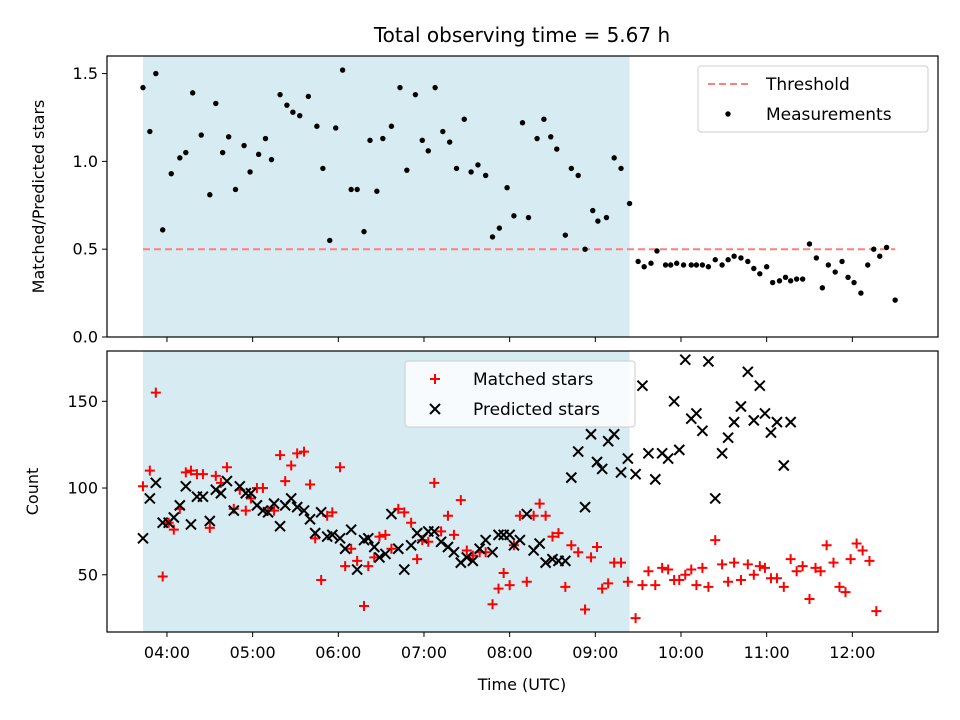  Describe the element at coordinates (813, 99) in the screenshot. I see `legend-box` at that location.